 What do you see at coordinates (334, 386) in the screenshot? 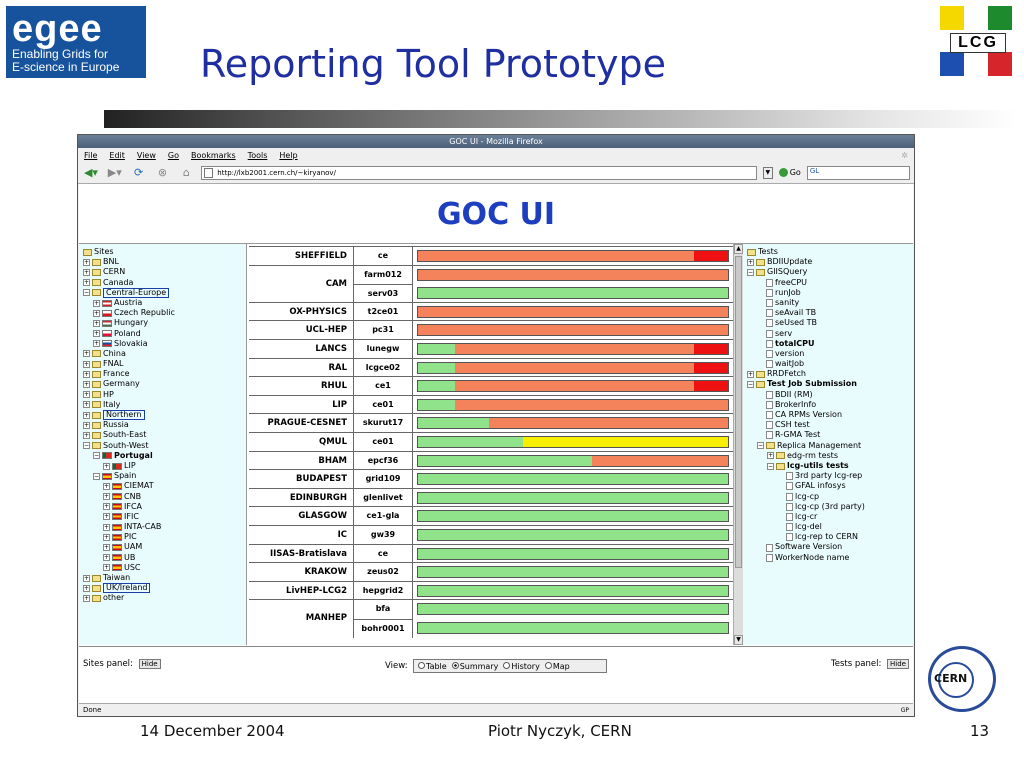
I see `site-name: RHUL` at bounding box center [334, 386].